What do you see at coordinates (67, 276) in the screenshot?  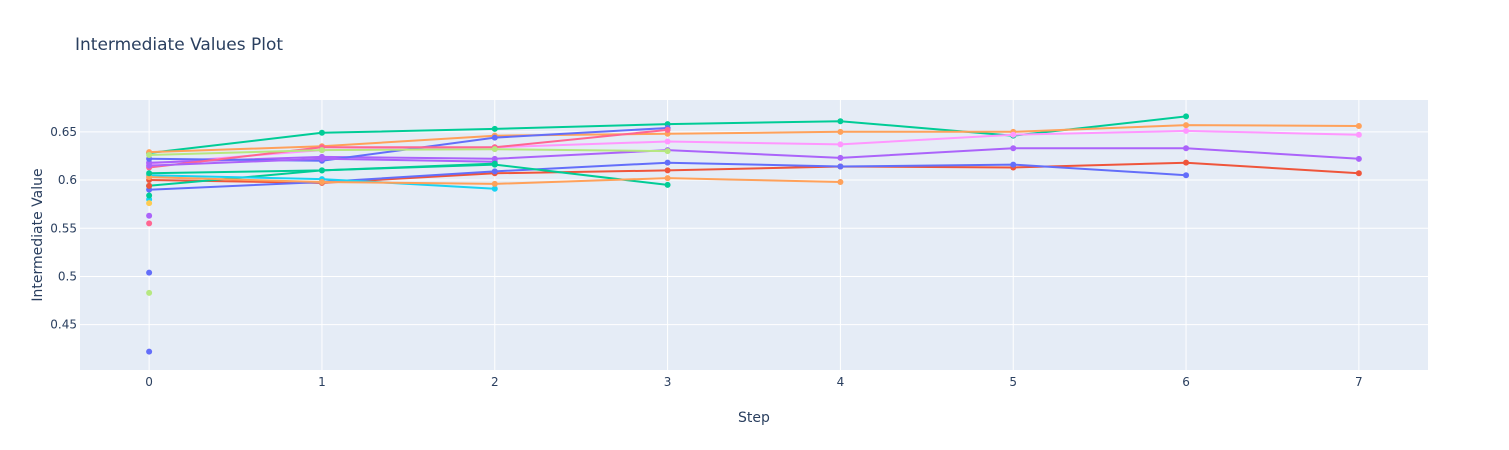 I see `y-tick-label: 0.5` at bounding box center [67, 276].